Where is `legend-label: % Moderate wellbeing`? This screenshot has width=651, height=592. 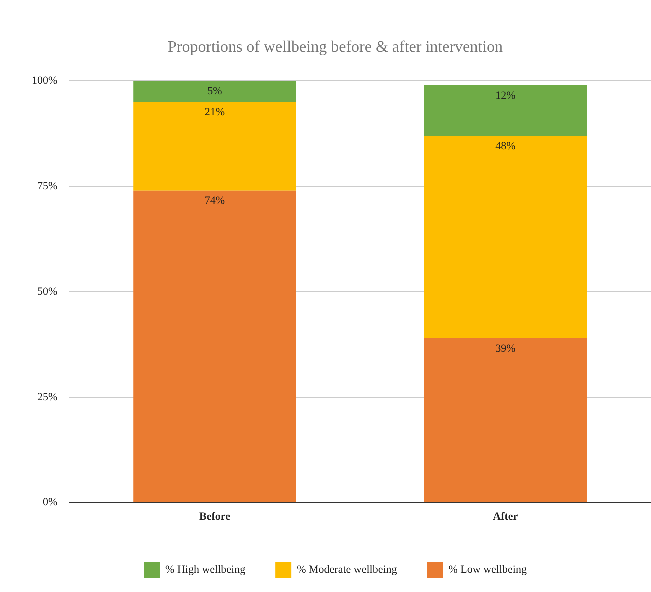
legend-label: % Moderate wellbeing is located at coordinates (347, 570).